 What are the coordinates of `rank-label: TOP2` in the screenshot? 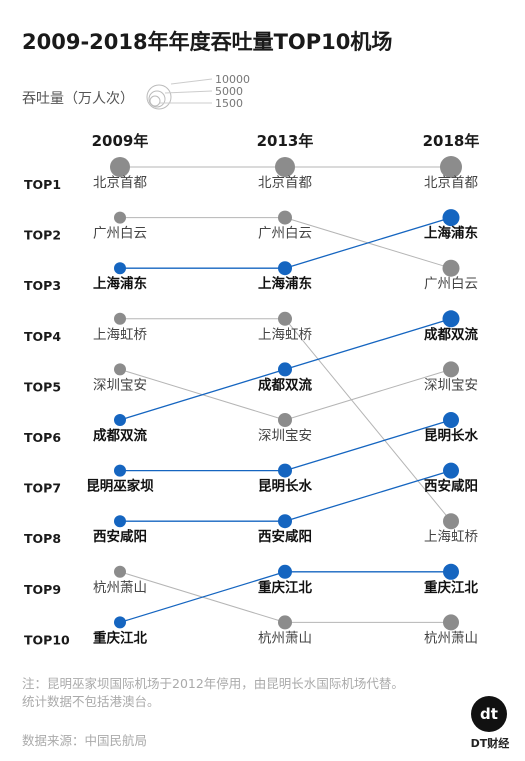 It's located at (42, 235).